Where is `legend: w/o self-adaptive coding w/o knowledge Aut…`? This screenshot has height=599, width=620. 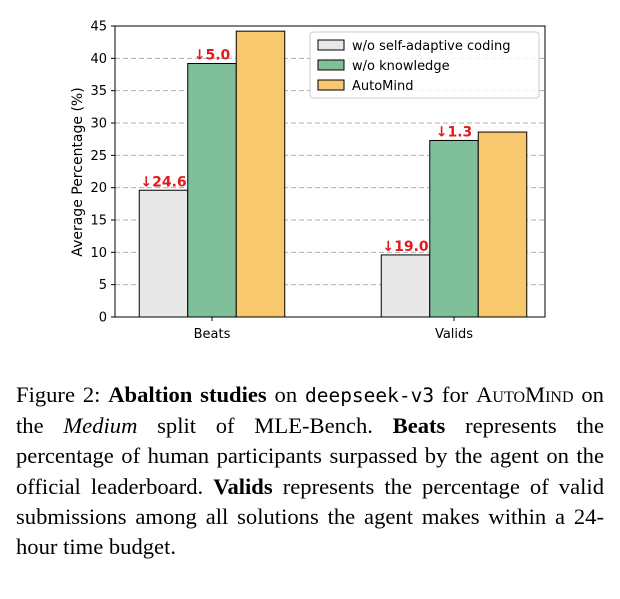 legend: w/o self-adaptive coding w/o knowledge Aut… is located at coordinates (424, 65).